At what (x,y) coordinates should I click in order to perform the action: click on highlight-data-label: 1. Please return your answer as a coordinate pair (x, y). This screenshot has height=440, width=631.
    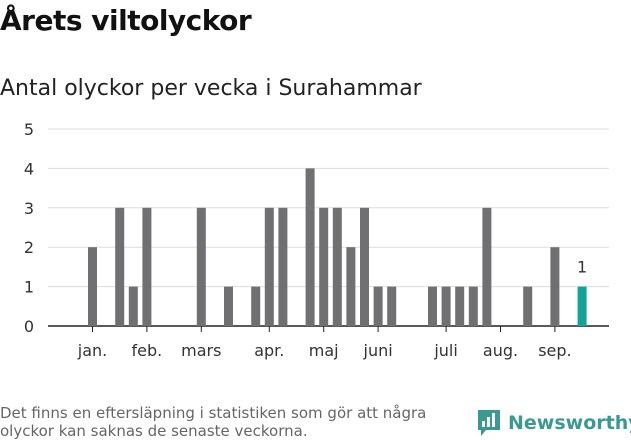
    Looking at the image, I should click on (582, 267).